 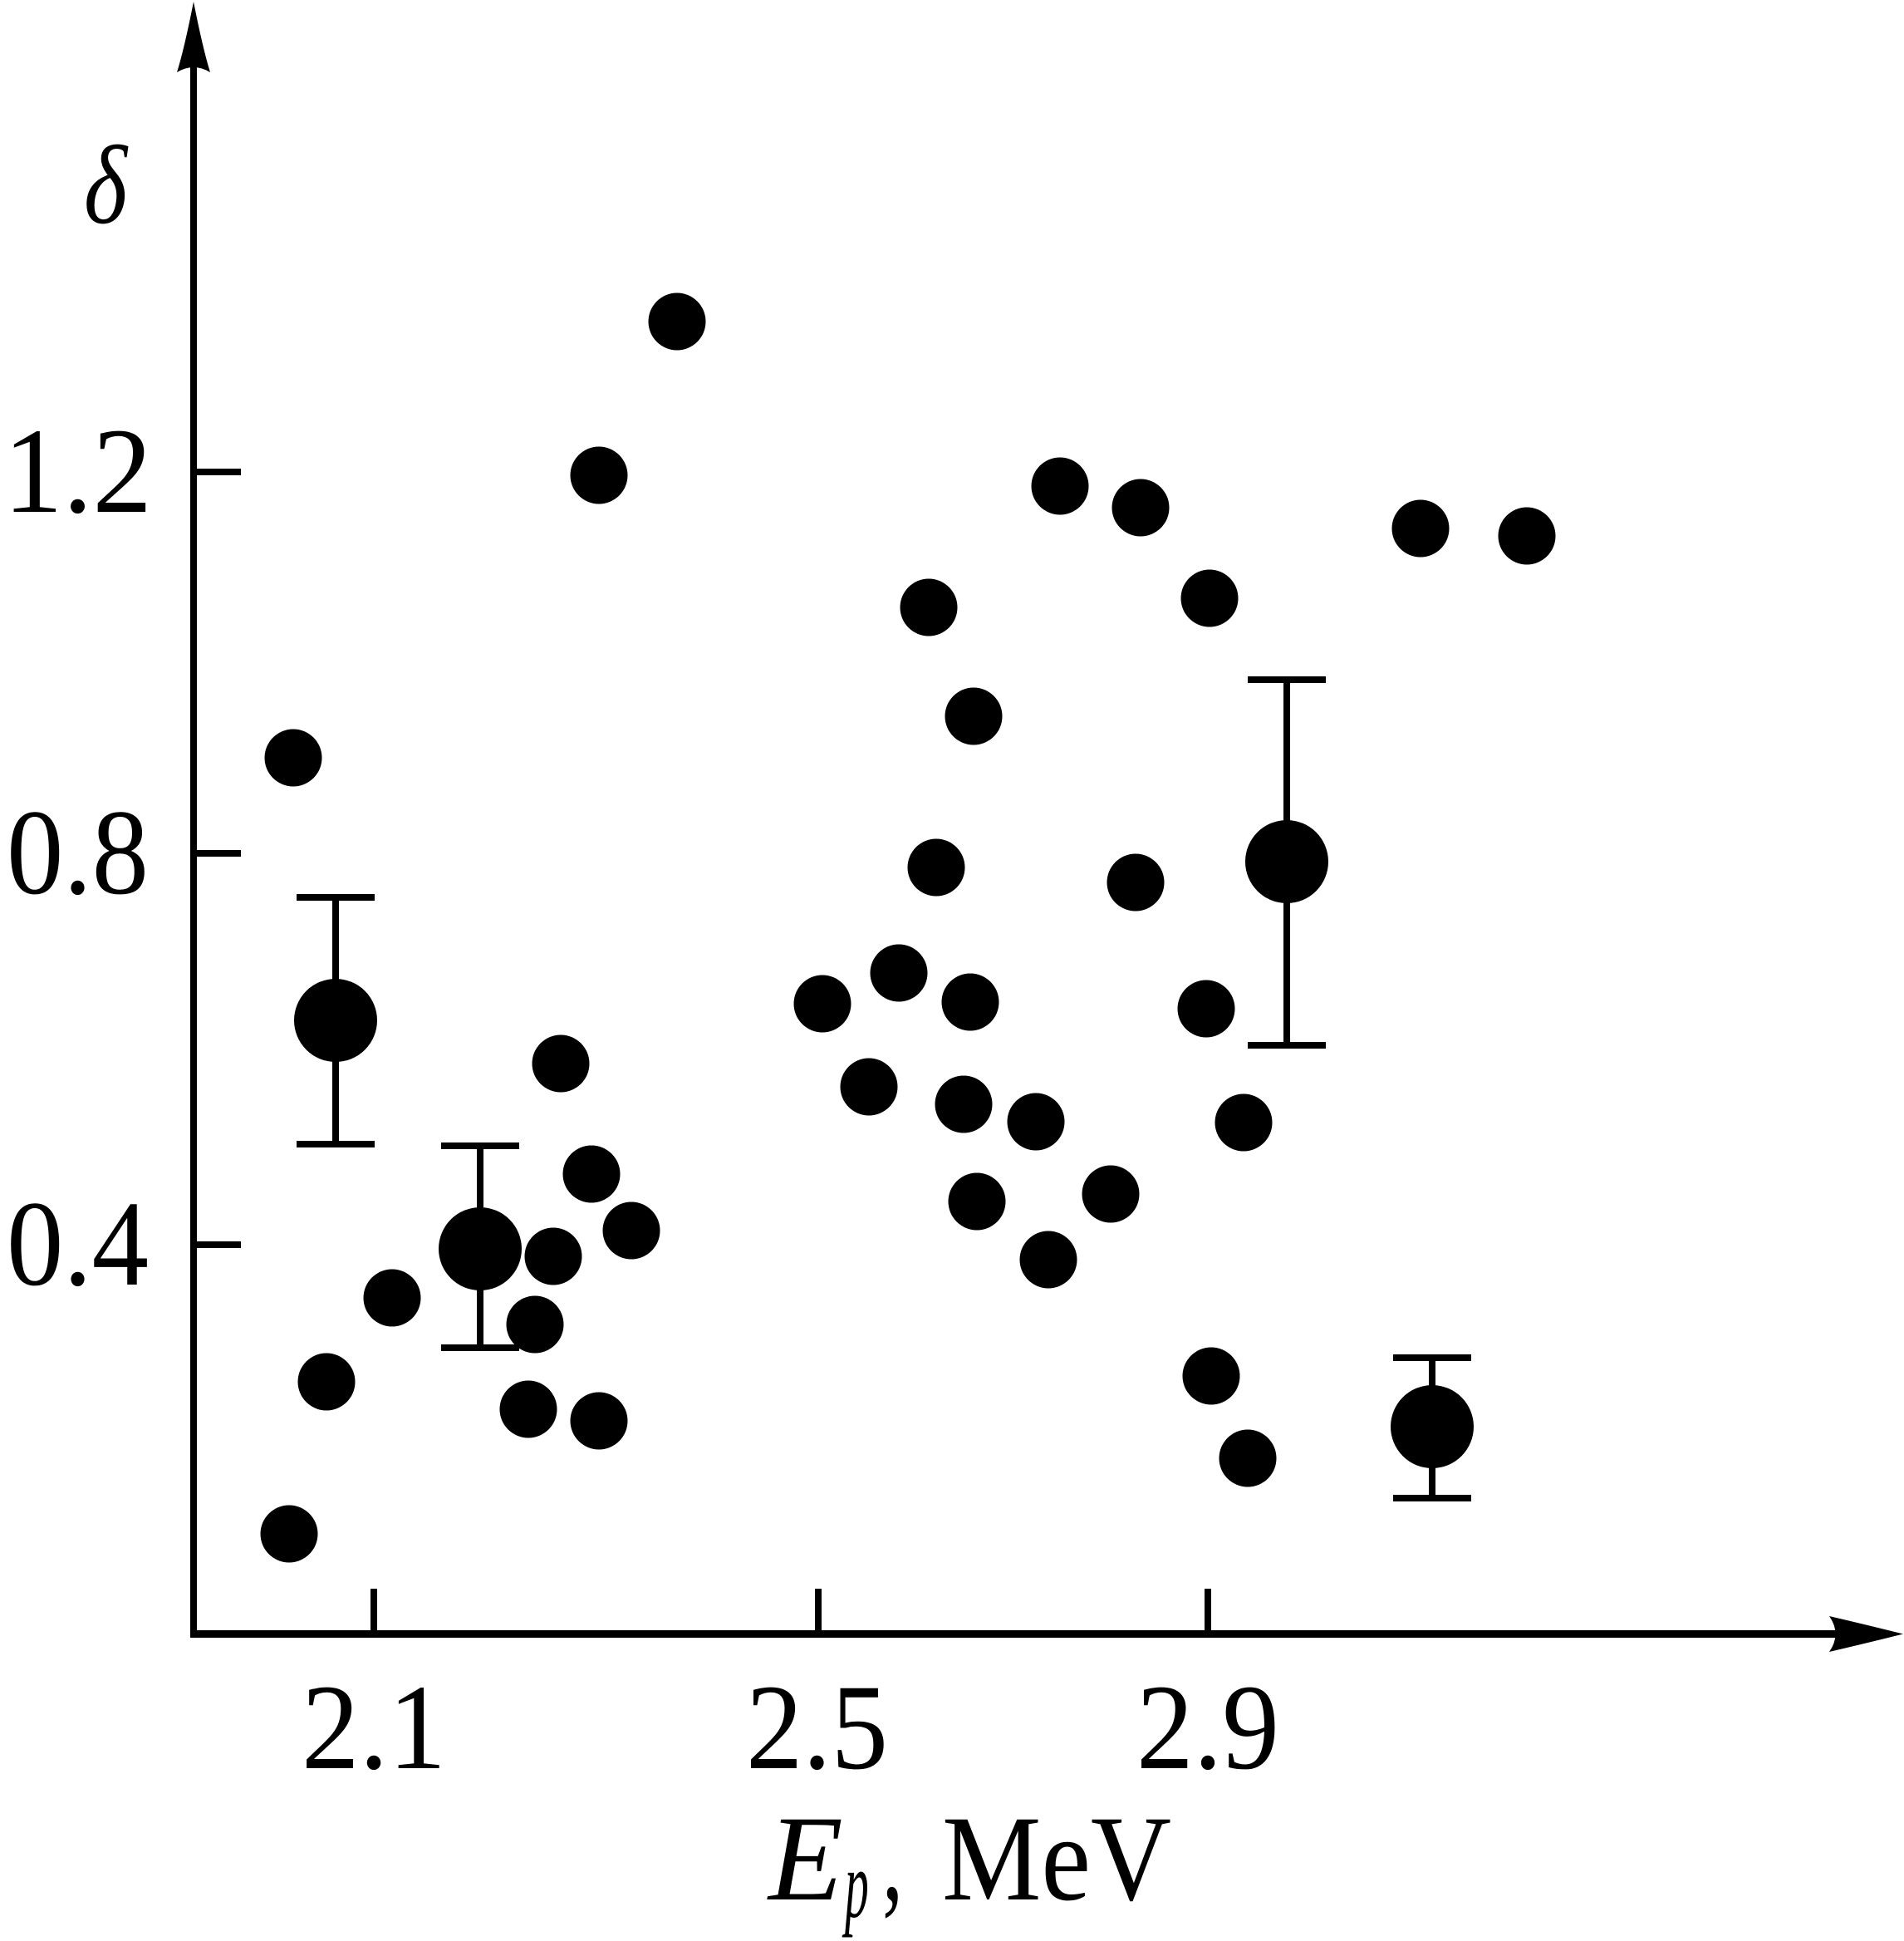 I want to click on svg-text: 1.2, so click(x=77, y=471).